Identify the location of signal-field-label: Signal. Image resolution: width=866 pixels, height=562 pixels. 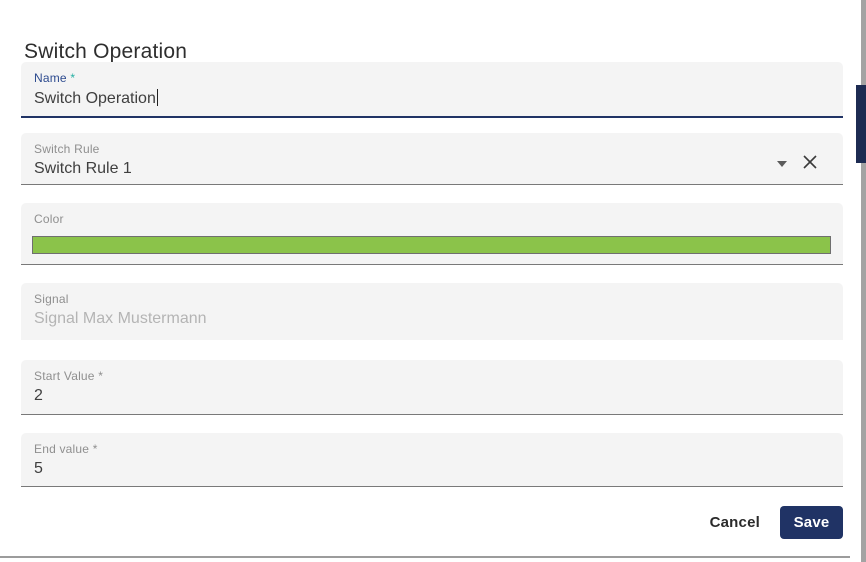
(51, 299).